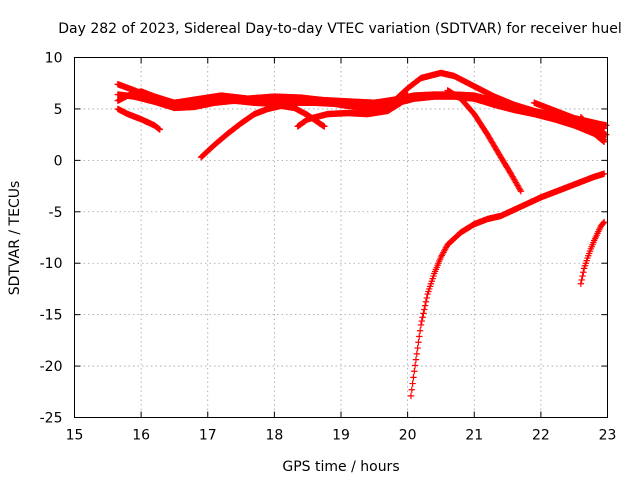 The height and width of the screenshot is (480, 640). Describe the element at coordinates (474, 436) in the screenshot. I see `x-tick-label: 21` at that location.